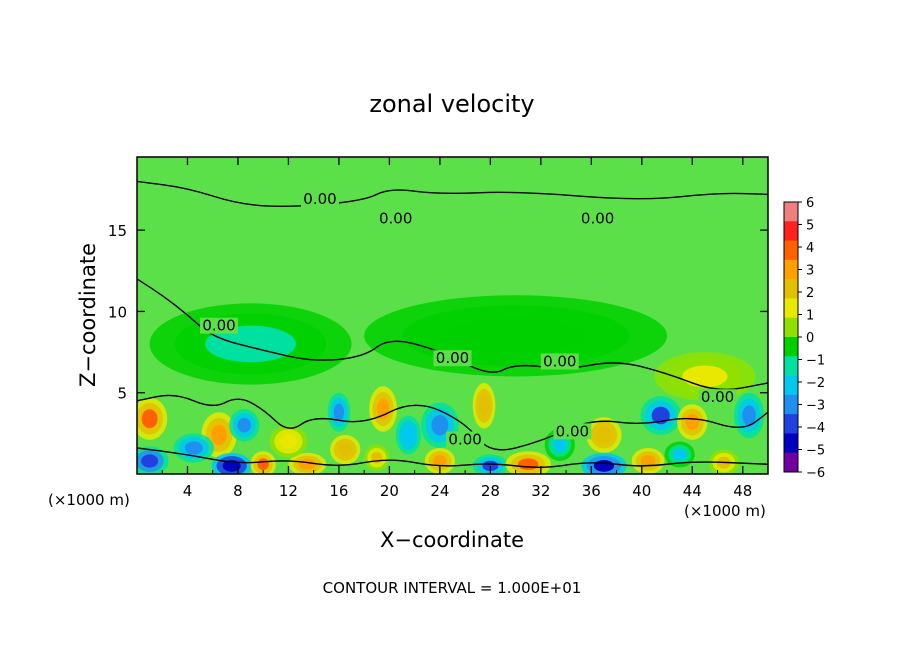 The width and height of the screenshot is (904, 654). I want to click on x-unit-right: (×1000 m), so click(725, 511).